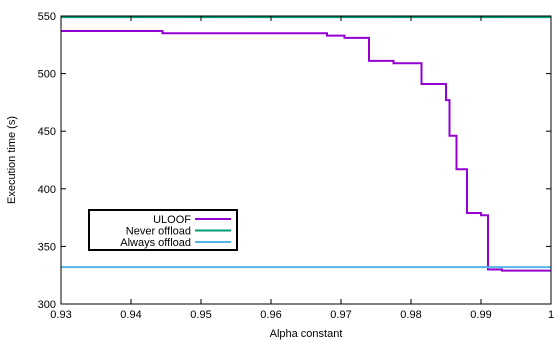  I want to click on x-tick-label: 0.94, so click(130, 315).